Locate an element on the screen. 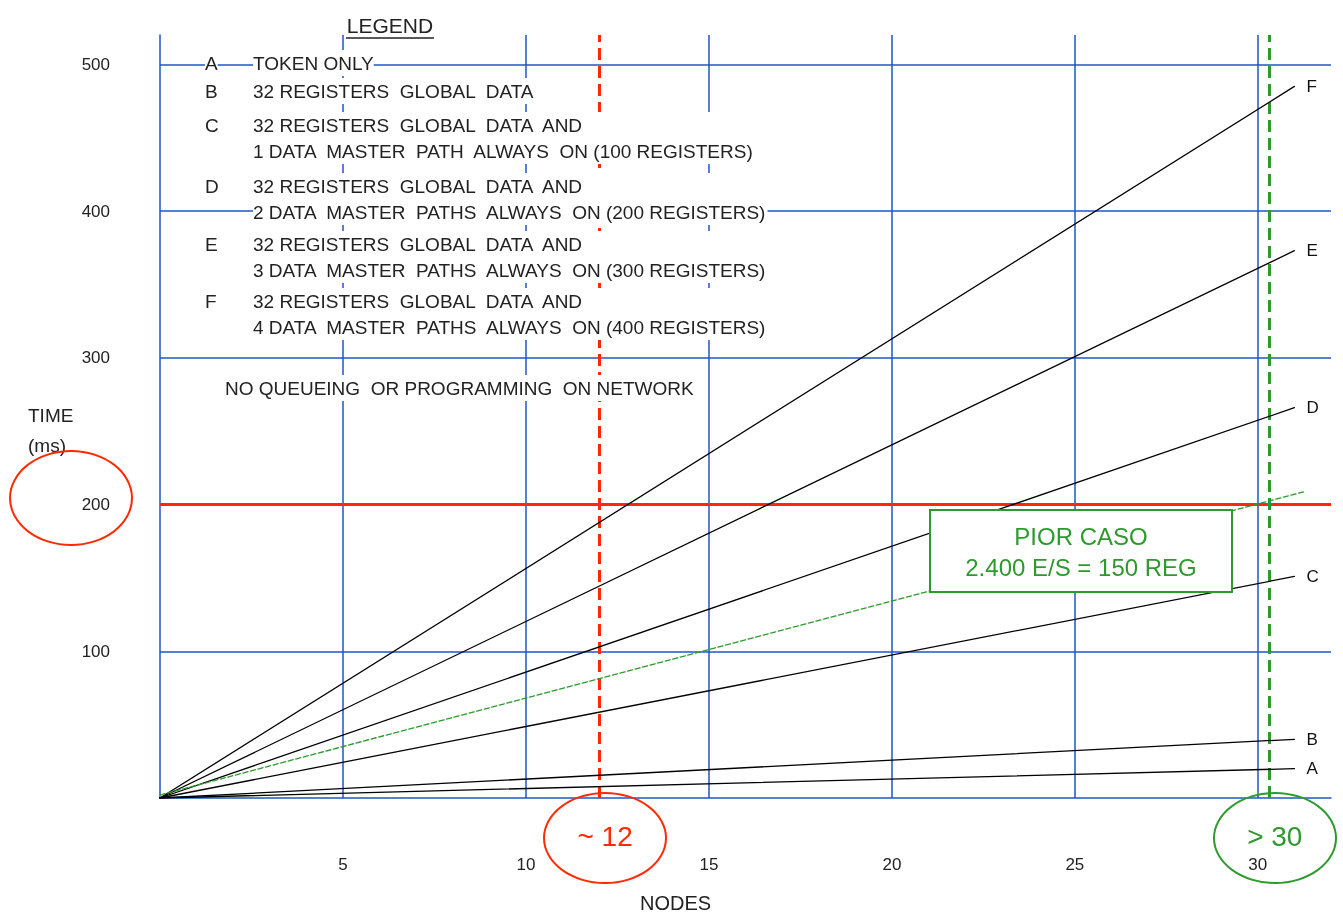 The image size is (1343, 920). annotation: 32 REGISTERS GLOBAL DATA AND 1 DATA MASTER PATH ALWAYS ON (100 REGISTERS) is located at coordinates (503, 138).